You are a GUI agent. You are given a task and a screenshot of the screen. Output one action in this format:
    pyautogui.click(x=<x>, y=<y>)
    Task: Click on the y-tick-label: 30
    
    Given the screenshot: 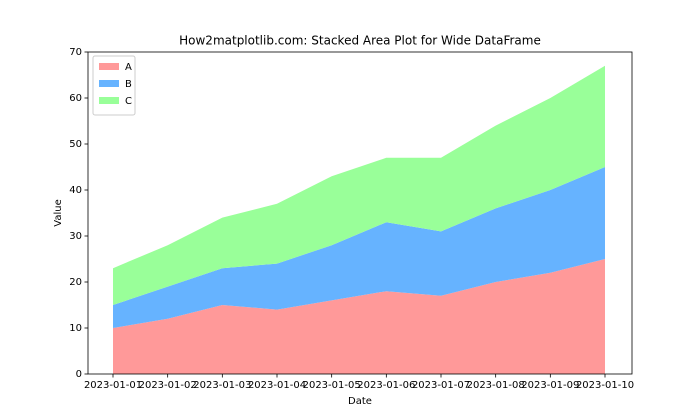 What is the action you would take?
    pyautogui.click(x=75, y=236)
    